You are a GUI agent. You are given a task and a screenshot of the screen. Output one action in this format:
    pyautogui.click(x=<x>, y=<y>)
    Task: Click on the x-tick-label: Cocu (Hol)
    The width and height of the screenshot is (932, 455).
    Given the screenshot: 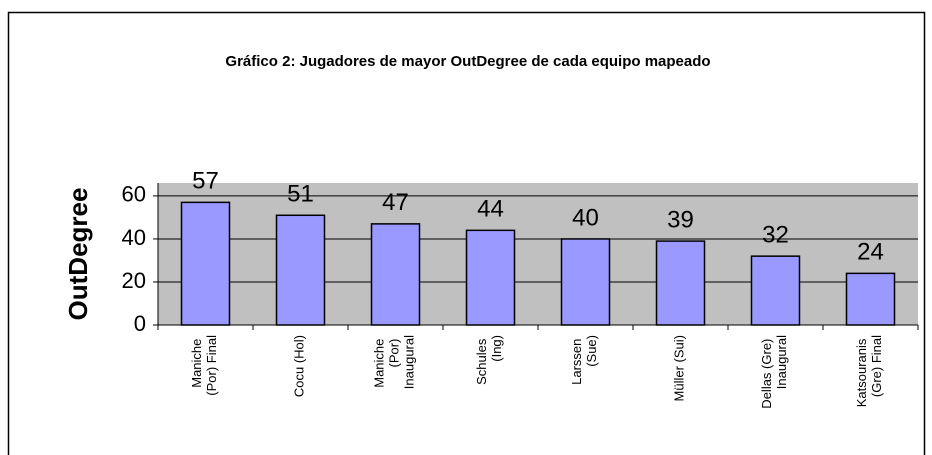 What is the action you would take?
    pyautogui.click(x=299, y=366)
    